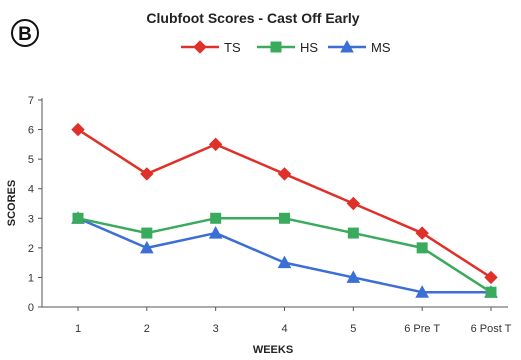 The image size is (521, 360). I want to click on legend-label: HS, so click(309, 47).